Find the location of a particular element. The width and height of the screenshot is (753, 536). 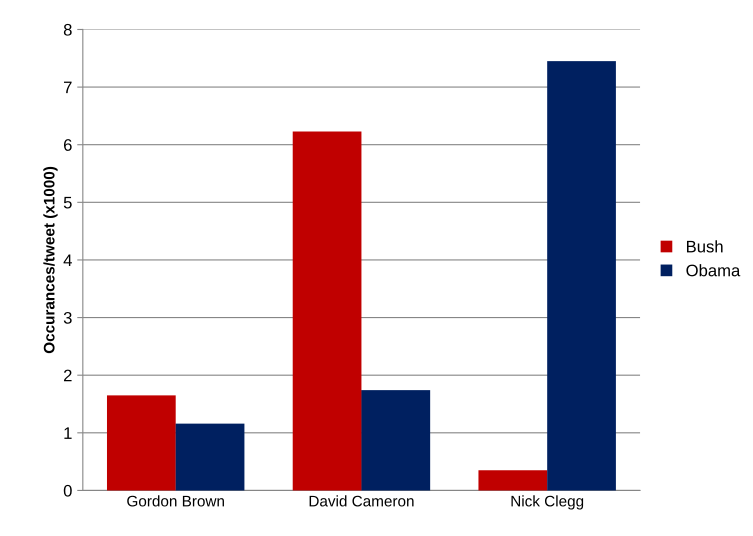

y-tick-label: 1 is located at coordinates (68, 433).